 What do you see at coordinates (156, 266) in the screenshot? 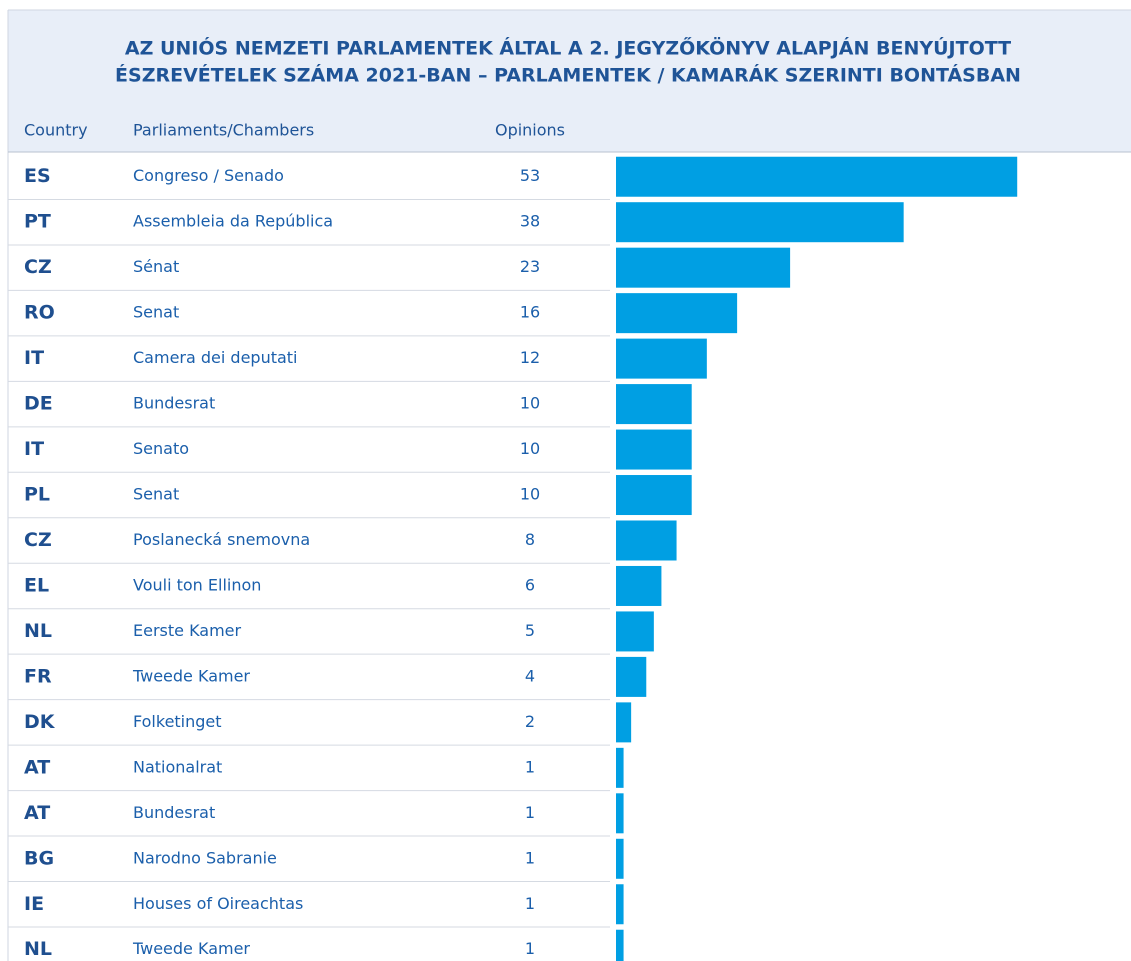
I see `chamber: Sénat` at bounding box center [156, 266].